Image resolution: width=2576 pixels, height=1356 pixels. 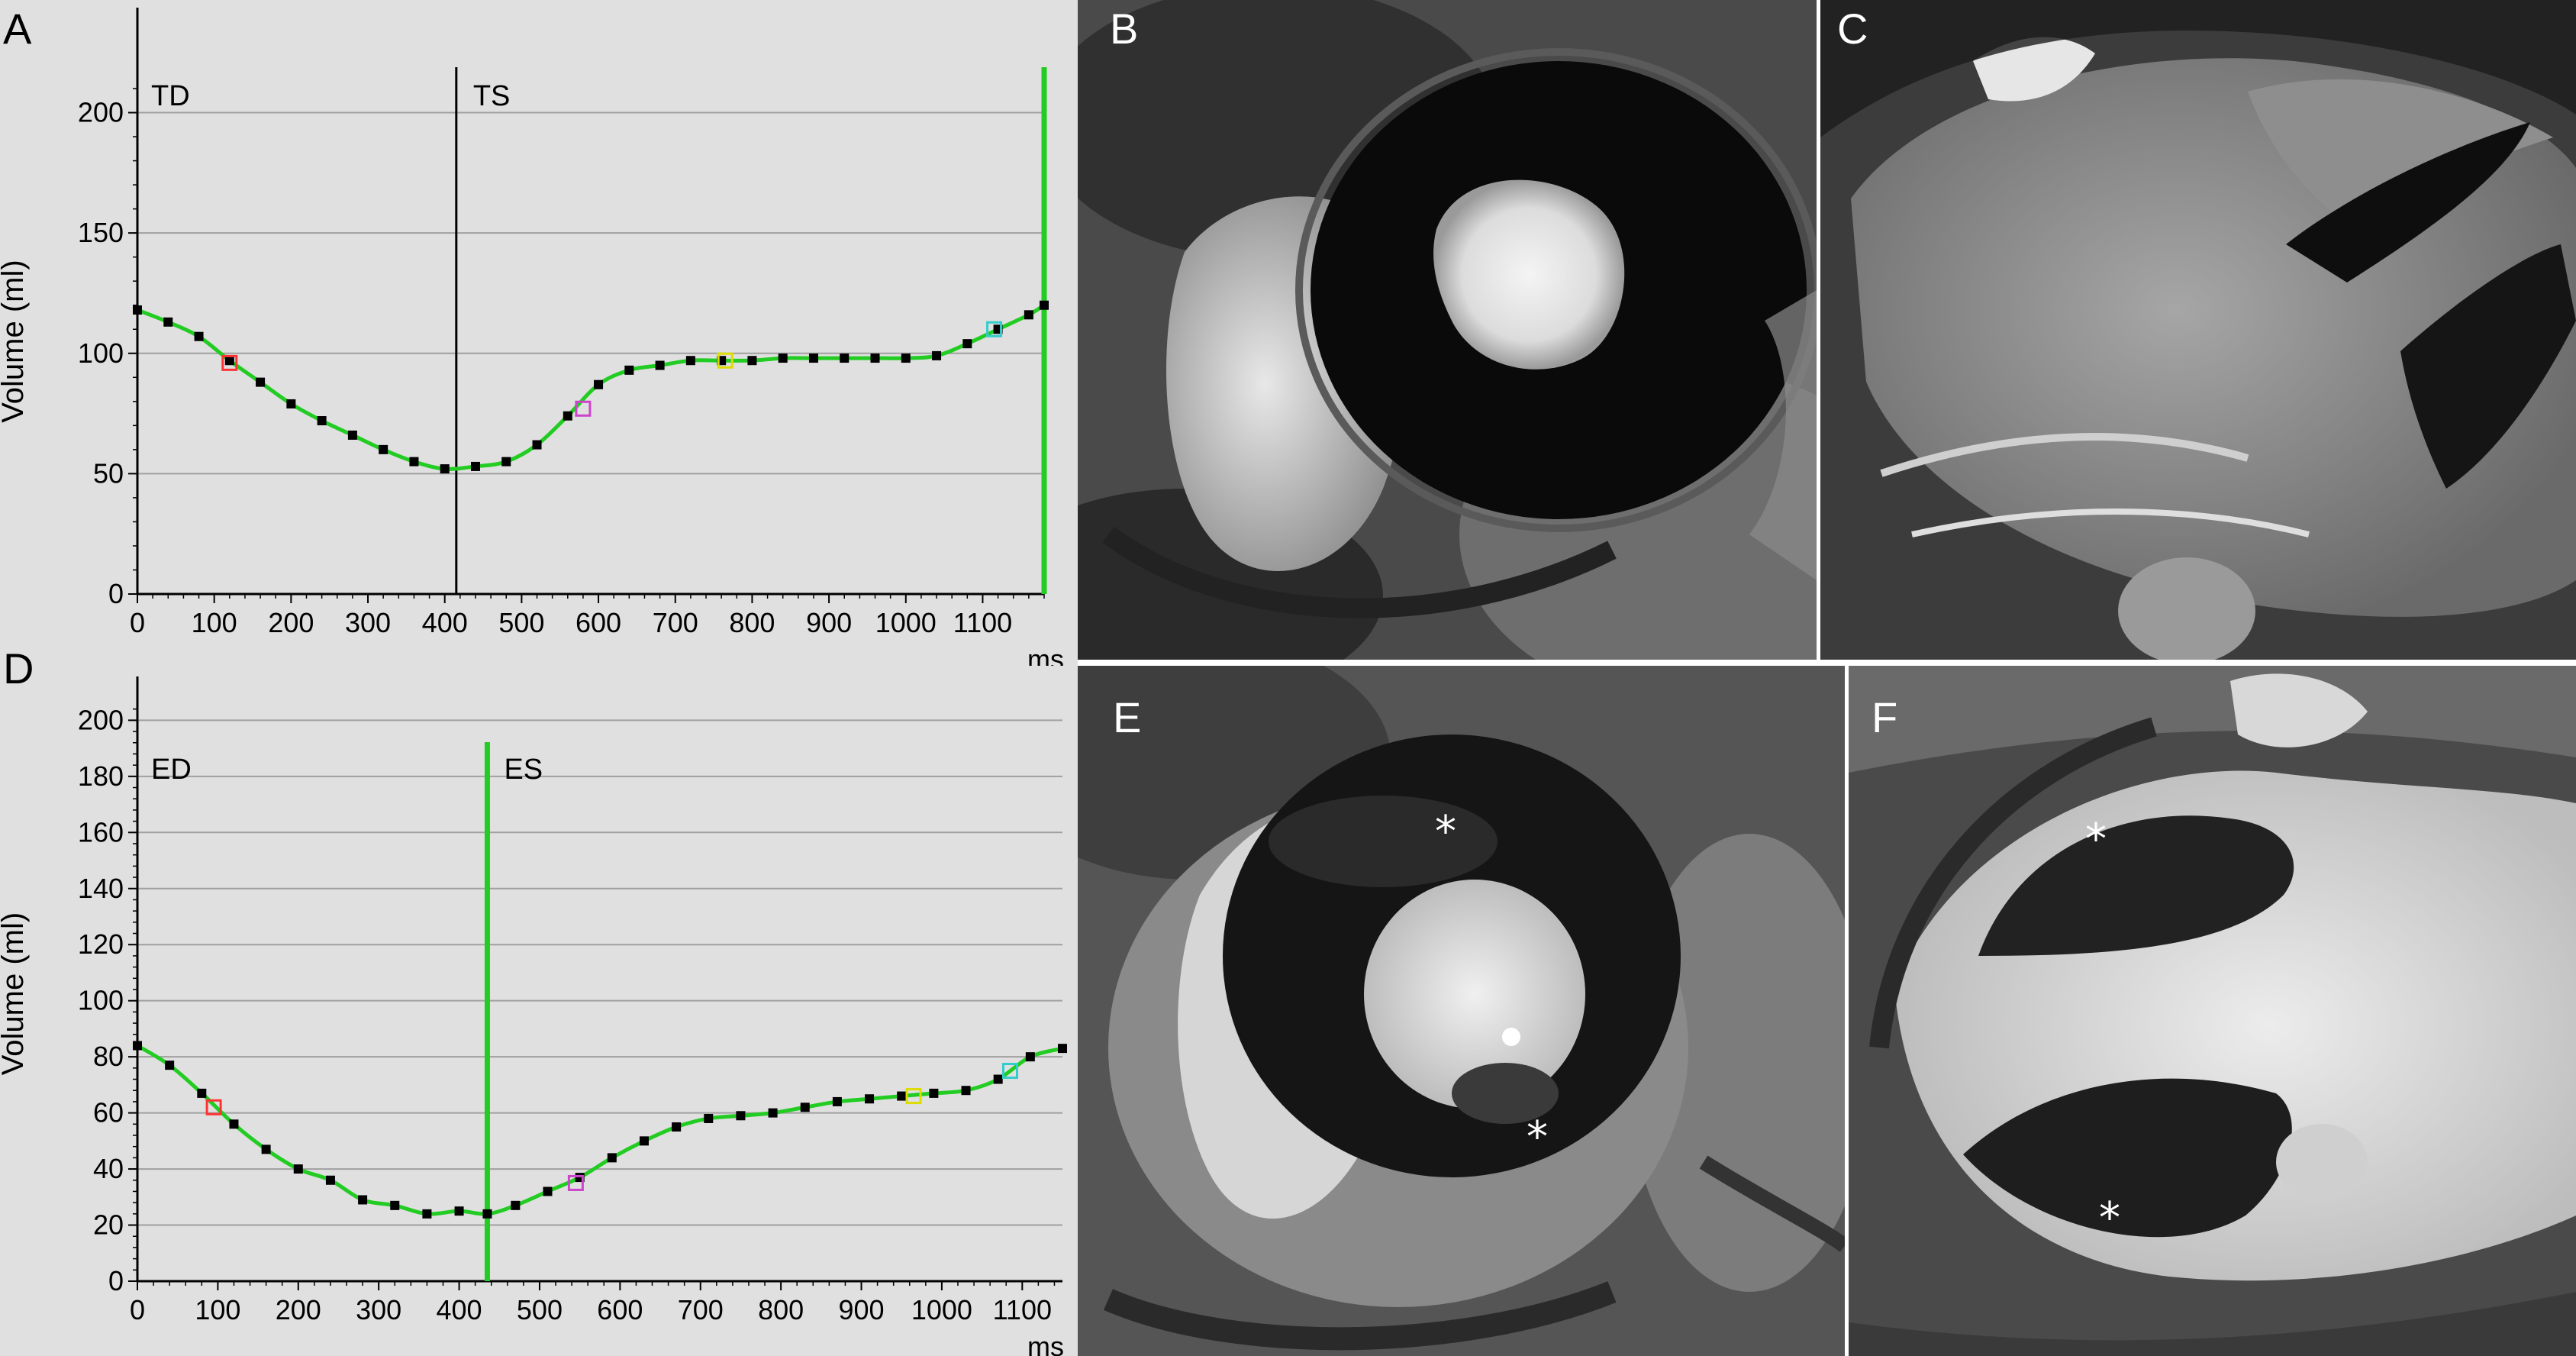 I want to click on y-tick-label: 60, so click(x=109, y=1112).